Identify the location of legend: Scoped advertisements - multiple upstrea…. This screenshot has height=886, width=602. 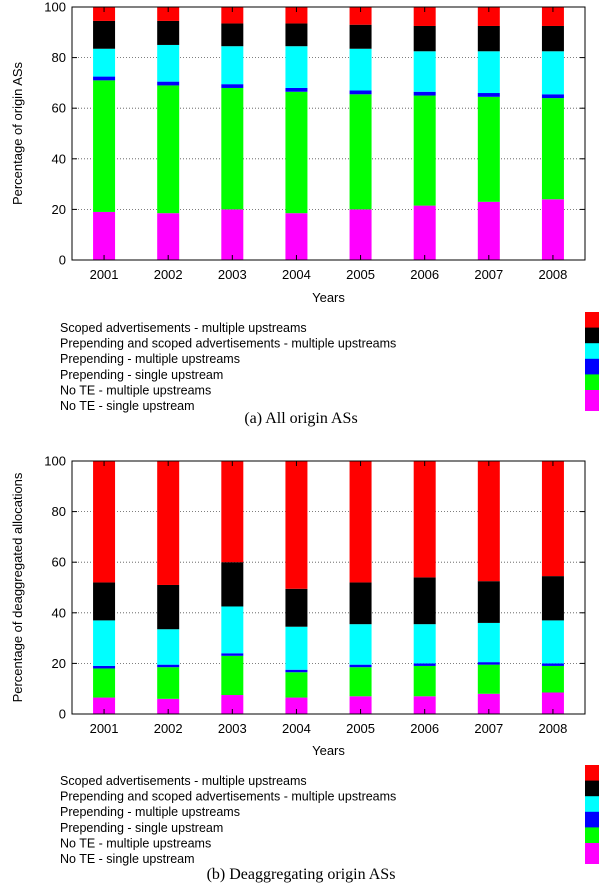
(329, 362).